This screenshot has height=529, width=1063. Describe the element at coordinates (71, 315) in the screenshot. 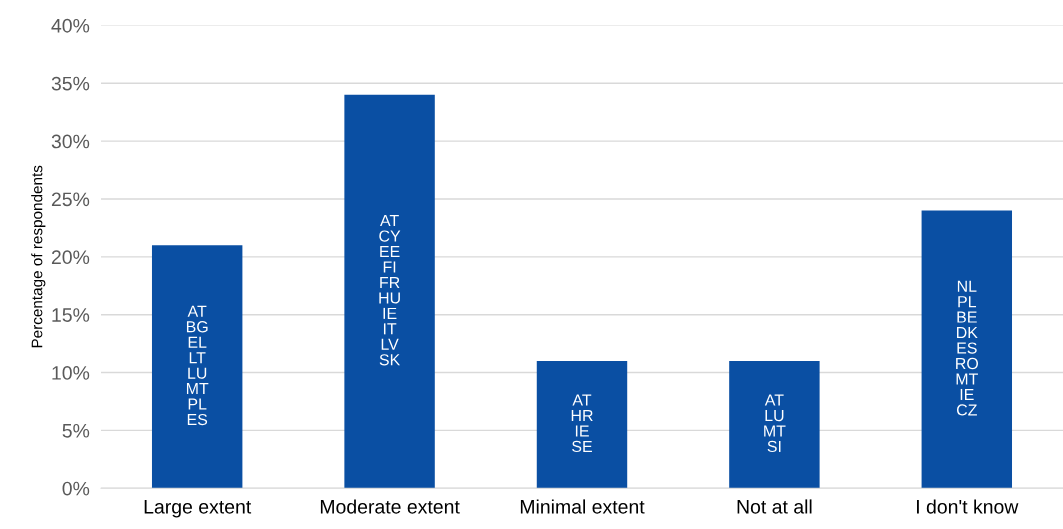

I see `y-tick-label: 15%` at that location.